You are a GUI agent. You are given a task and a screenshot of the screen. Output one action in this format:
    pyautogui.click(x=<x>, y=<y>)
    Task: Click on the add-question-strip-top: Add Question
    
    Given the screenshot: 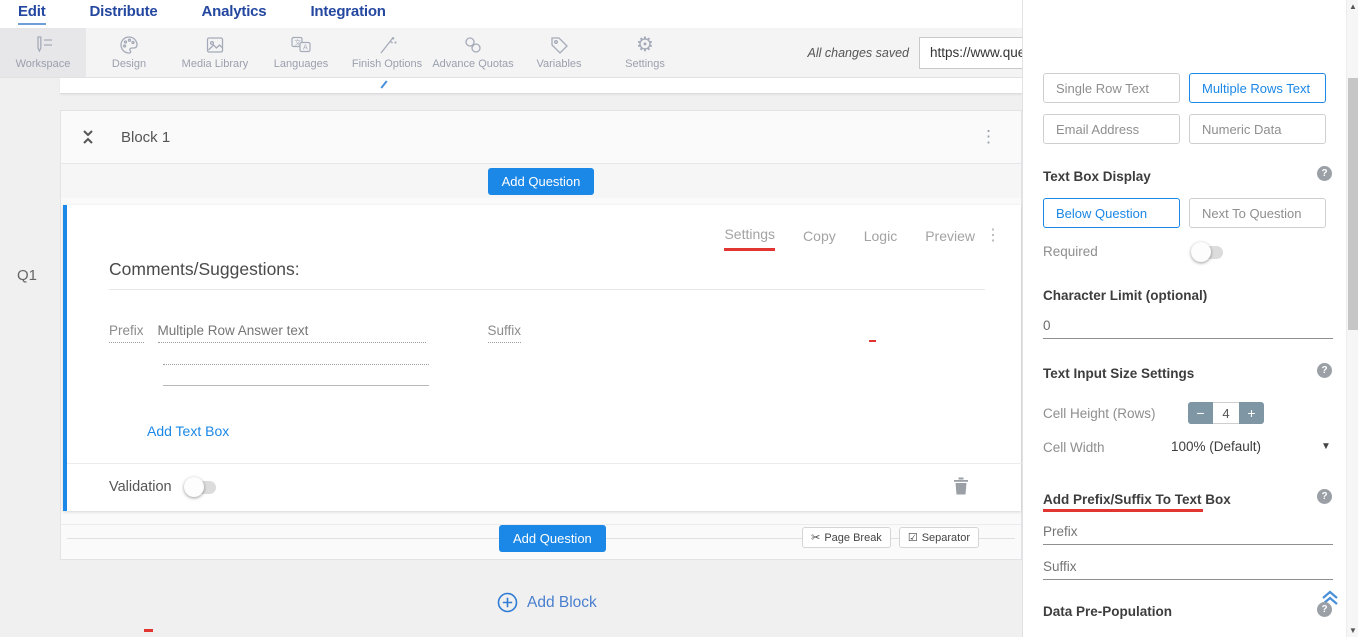 What is the action you would take?
    pyautogui.click(x=541, y=181)
    